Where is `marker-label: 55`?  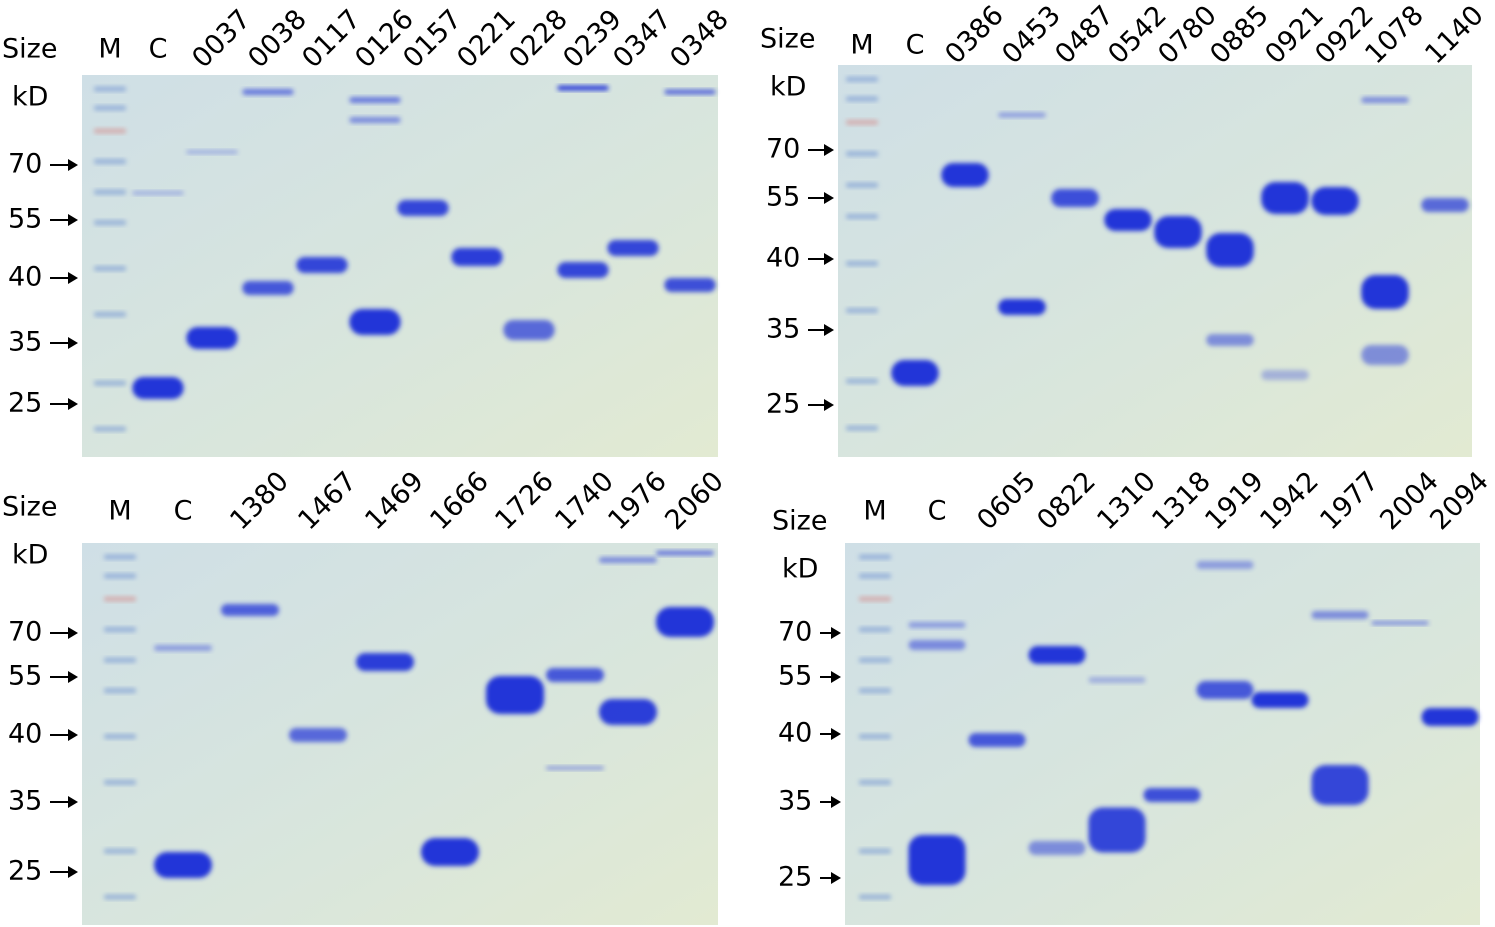
marker-label: 55 is located at coordinates (25, 676).